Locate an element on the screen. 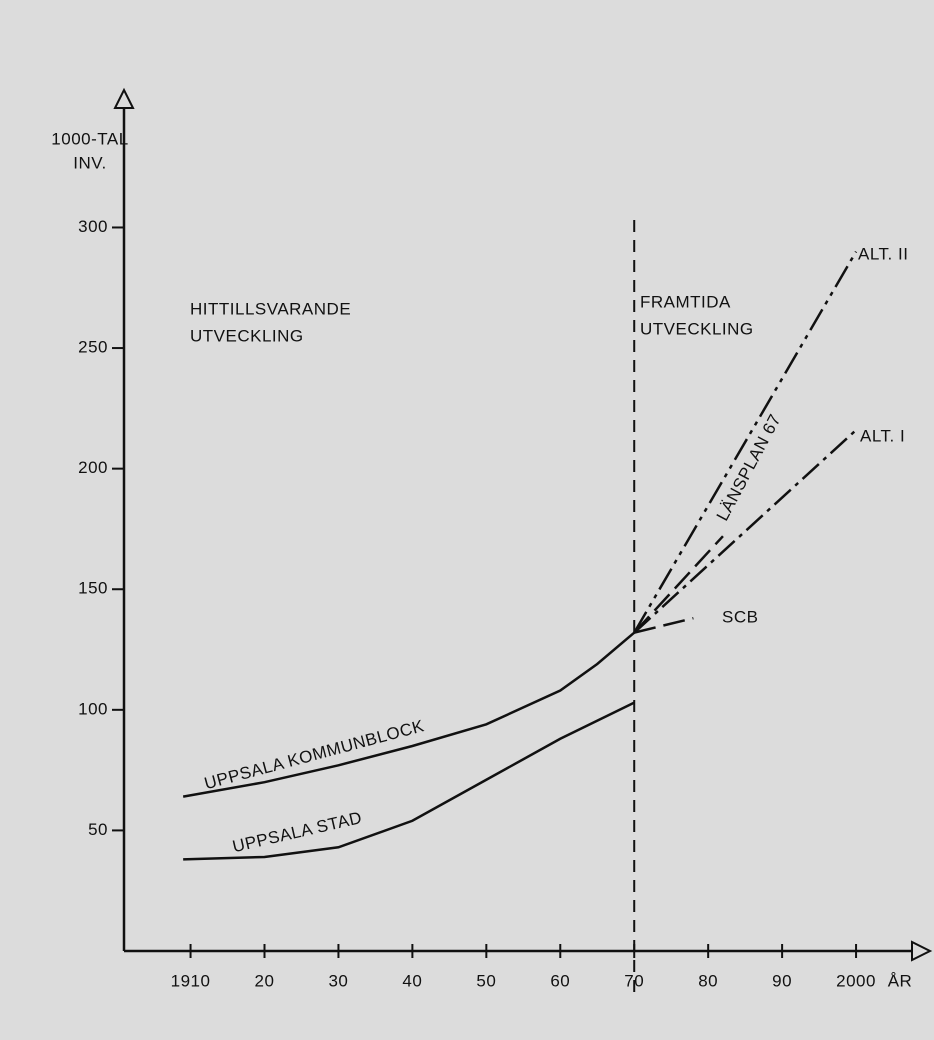 This screenshot has height=1040, width=934. y-tick-label: 200 is located at coordinates (93, 467).